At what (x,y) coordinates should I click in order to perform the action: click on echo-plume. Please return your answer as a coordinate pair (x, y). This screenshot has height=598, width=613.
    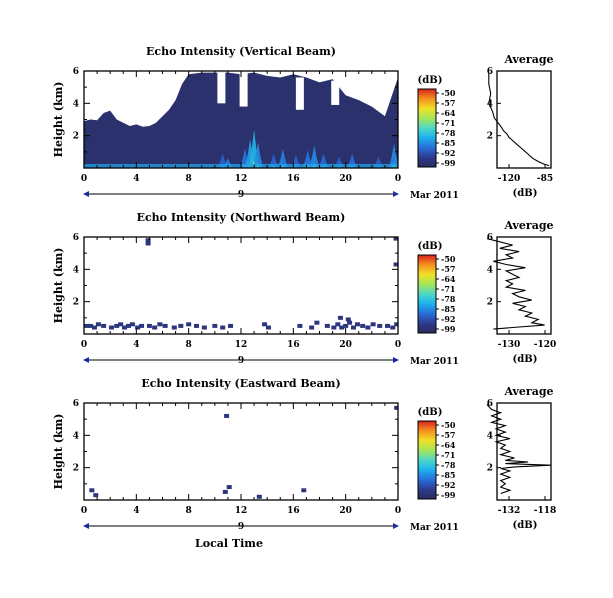
    Looking at the image, I should click on (307, 159).